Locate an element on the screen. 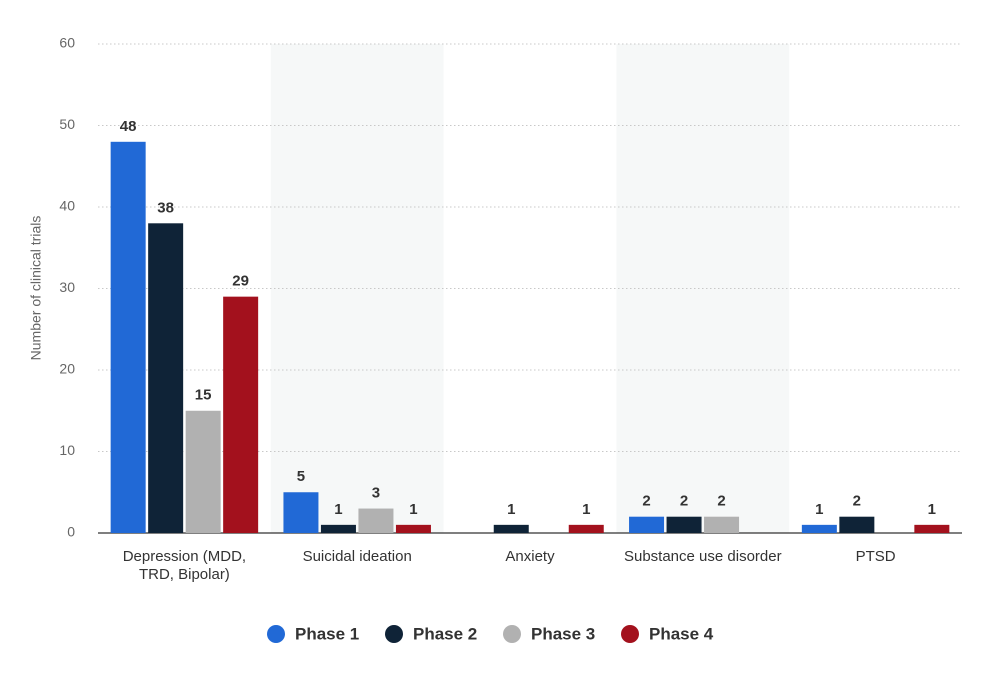 This screenshot has width=984, height=697. x-tick-label: Depression (MDD, TRD, Bipolar) is located at coordinates (184, 565).